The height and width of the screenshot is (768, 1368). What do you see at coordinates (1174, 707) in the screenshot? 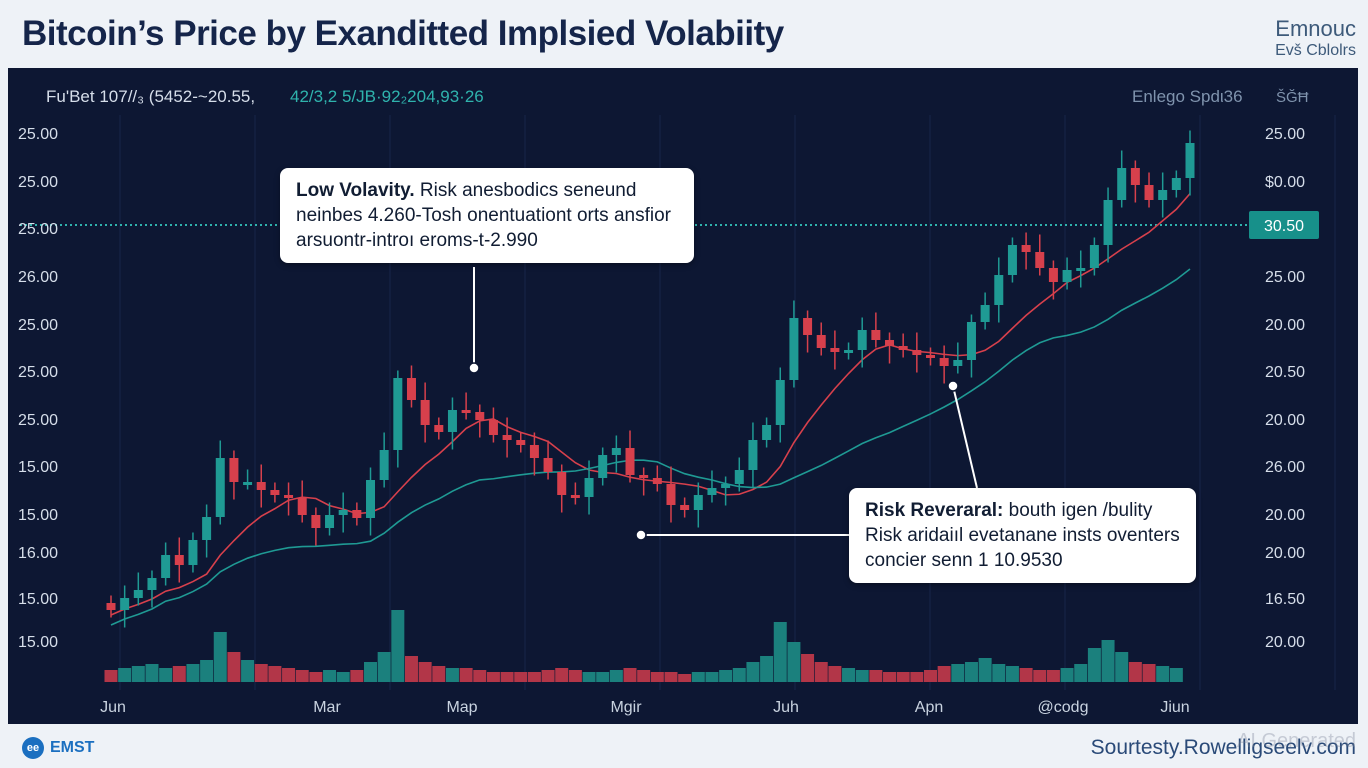
I see `x-tick: Jiun` at bounding box center [1174, 707].